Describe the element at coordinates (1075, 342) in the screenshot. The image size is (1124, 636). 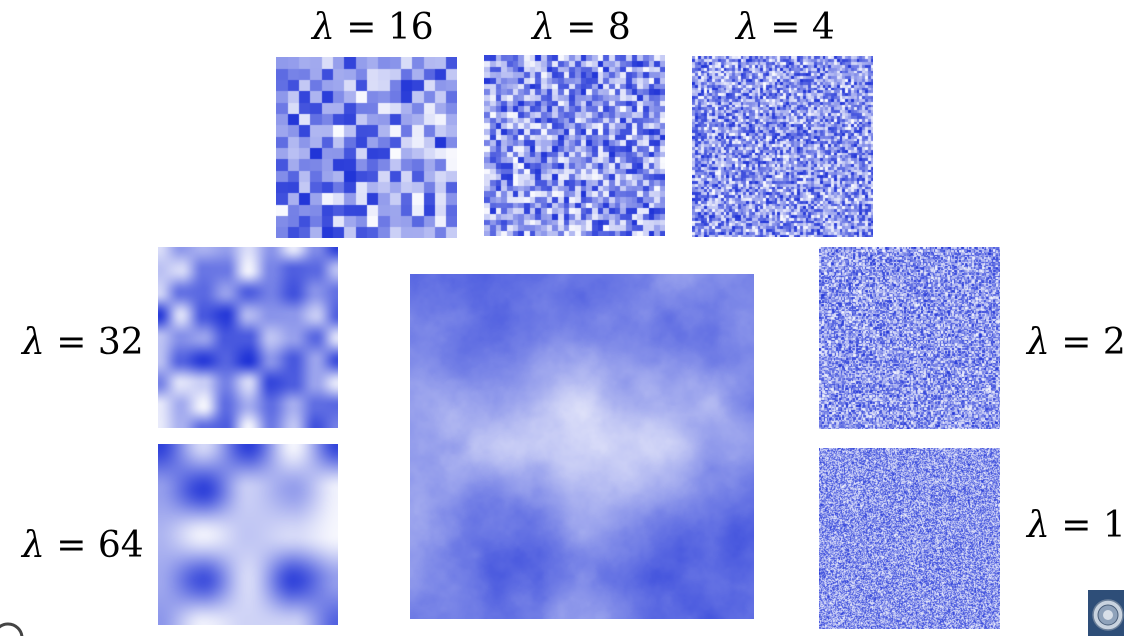
I see `label-lambda-2: λ = 2` at that location.